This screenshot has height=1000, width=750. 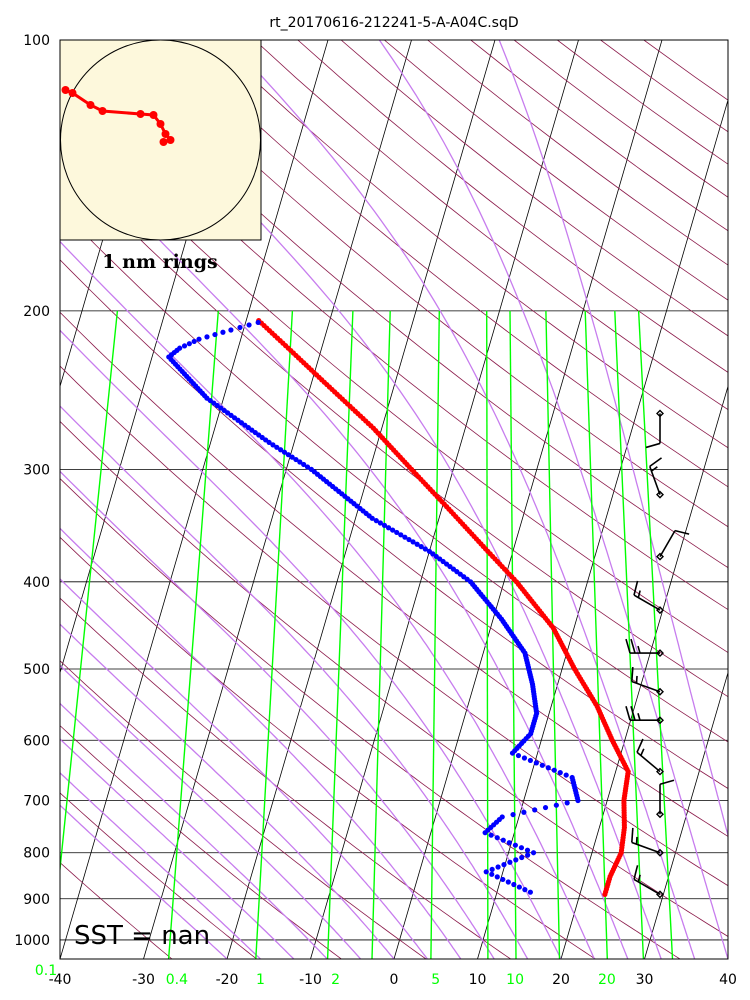 What do you see at coordinates (478, 980) in the screenshot?
I see `temperature-tick-label: 10` at bounding box center [478, 980].